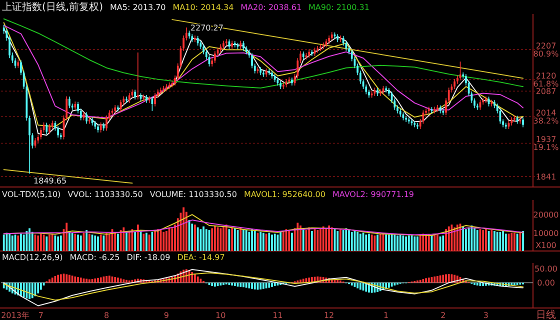 Image resolution: width=560 pixels, height=320 pixels. I want to click on x-tick-label: 10, so click(221, 315).